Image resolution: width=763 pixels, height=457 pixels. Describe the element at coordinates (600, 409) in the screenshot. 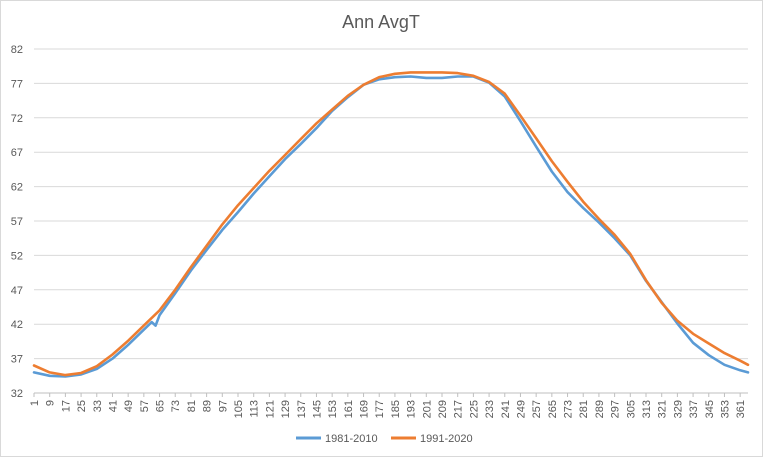

I see `x-tick-label: 289` at that location.